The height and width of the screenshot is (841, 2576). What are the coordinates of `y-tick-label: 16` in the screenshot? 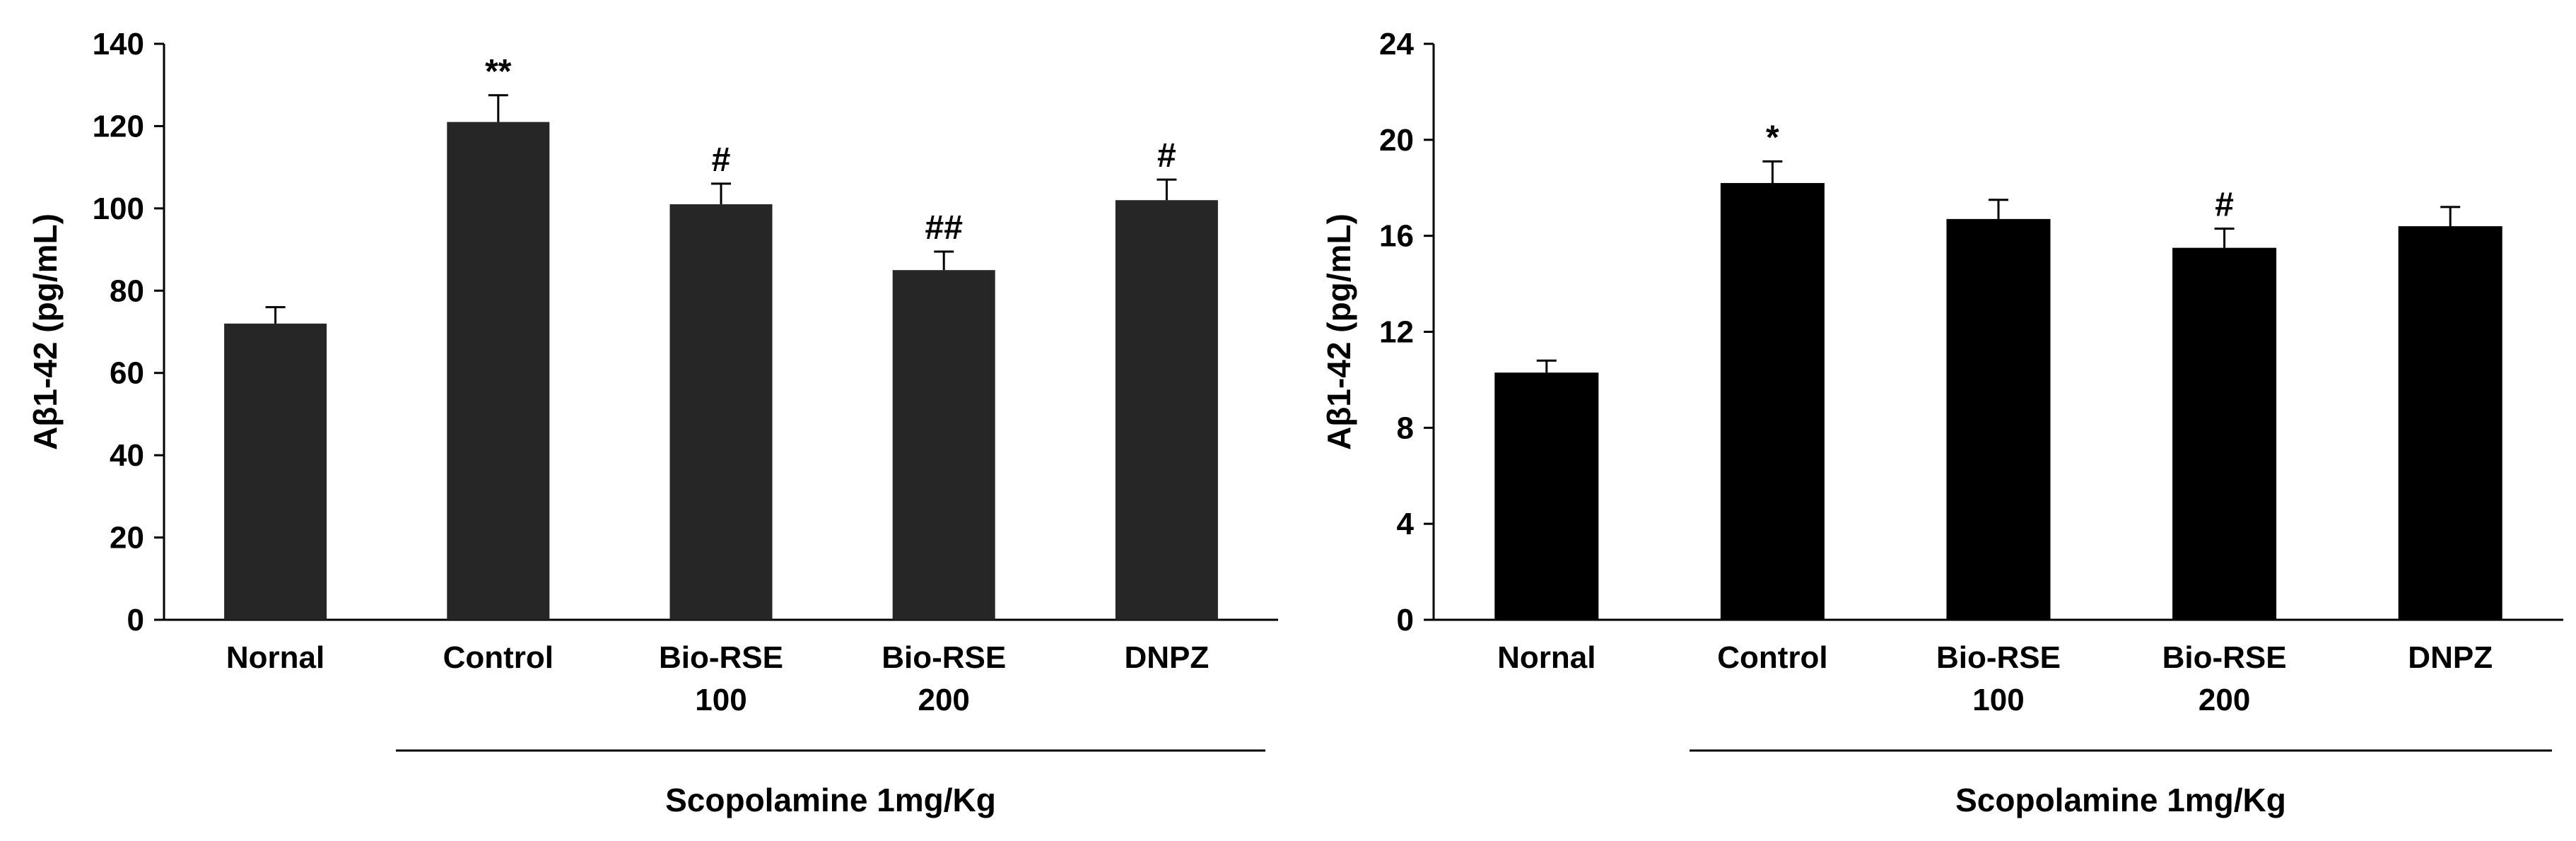 It's located at (1397, 236).